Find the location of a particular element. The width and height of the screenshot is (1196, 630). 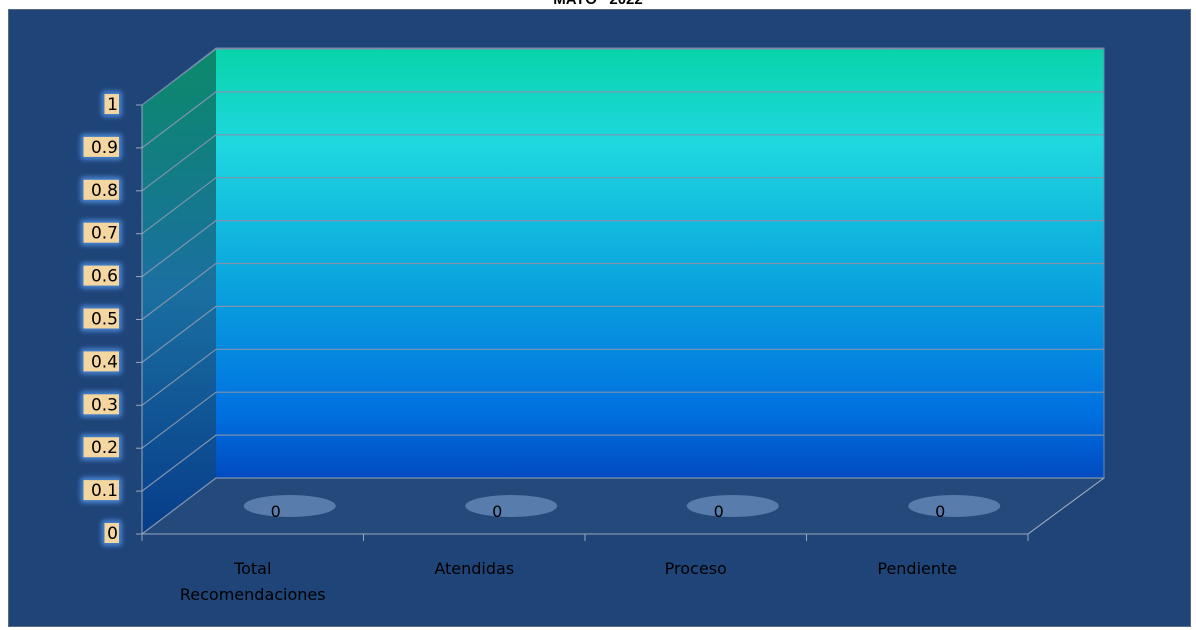

x-tick-label: Total Recomendaciones is located at coordinates (253, 581).